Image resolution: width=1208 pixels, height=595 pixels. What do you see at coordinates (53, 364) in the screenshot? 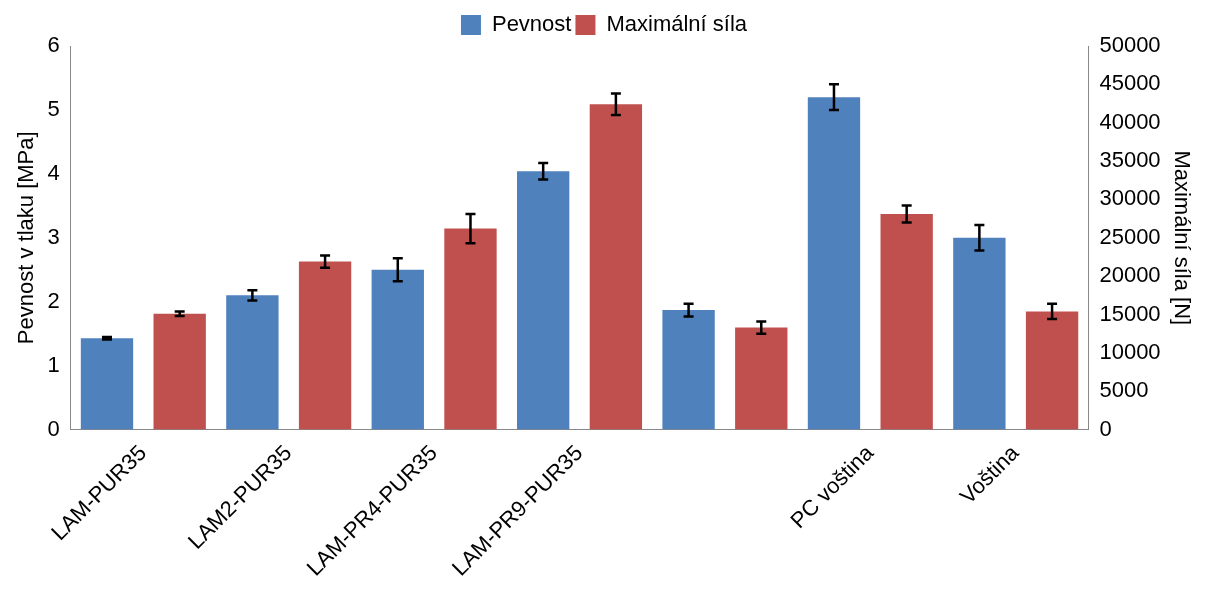
I see `y-tick-label: 1` at bounding box center [53, 364].